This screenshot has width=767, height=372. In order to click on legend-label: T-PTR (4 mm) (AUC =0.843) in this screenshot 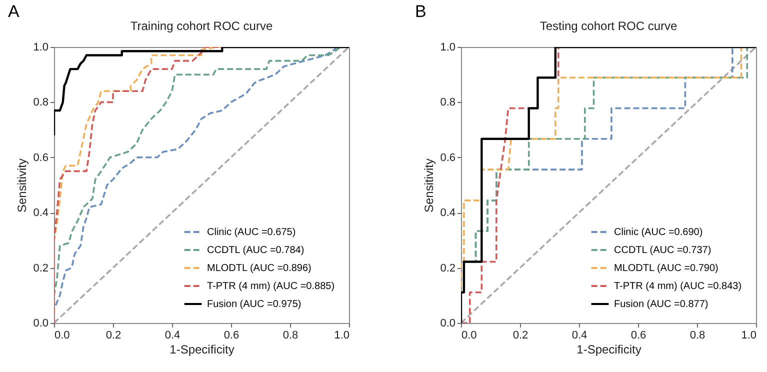, I will do `click(678, 286)`.